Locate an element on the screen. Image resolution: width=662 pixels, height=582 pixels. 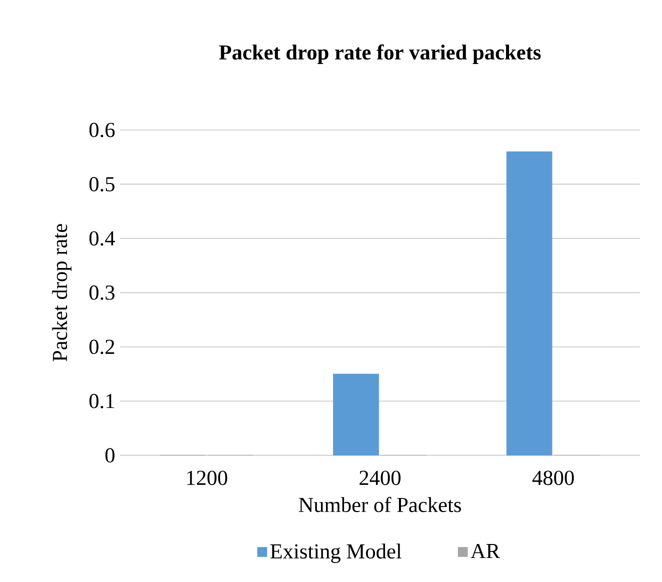
y-axis-title: Packet drop rate is located at coordinates (62, 293).